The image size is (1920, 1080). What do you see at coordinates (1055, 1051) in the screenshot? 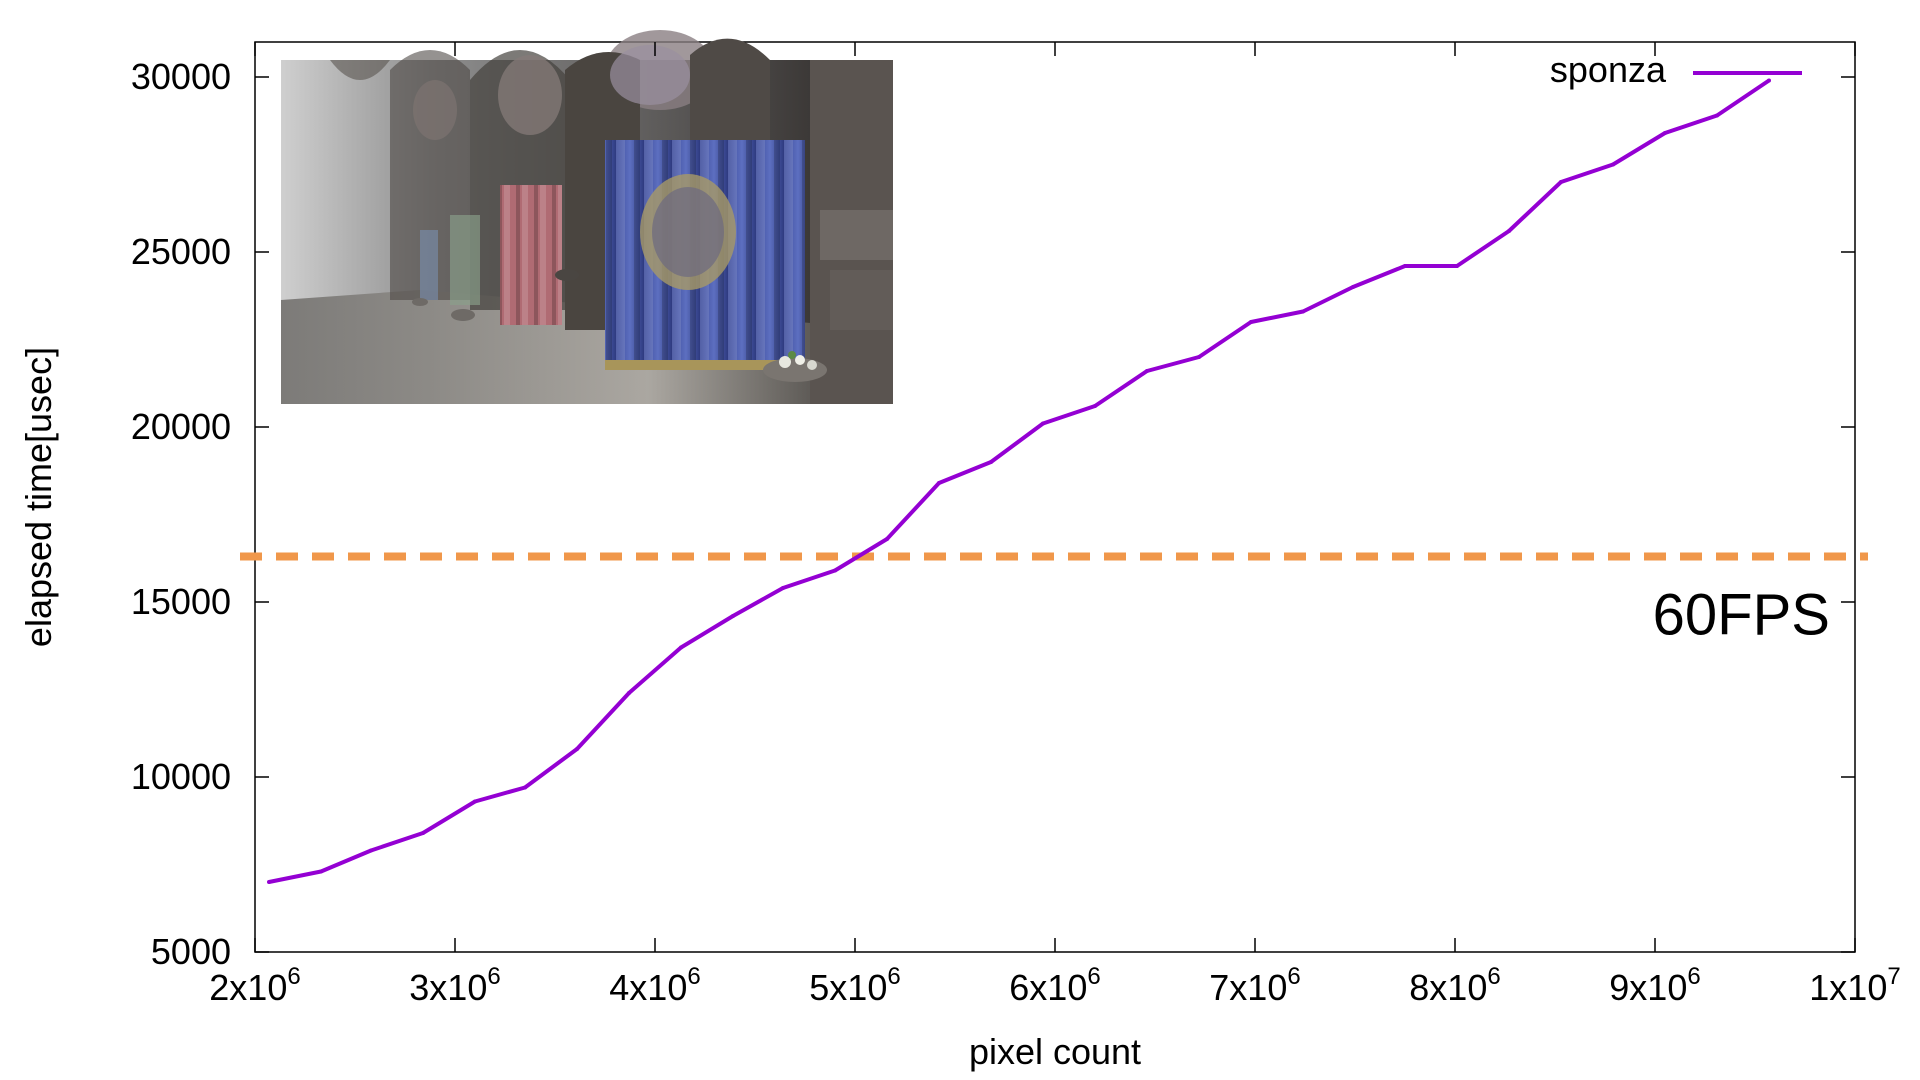
I see `x-axis-label: pixel count` at bounding box center [1055, 1051].